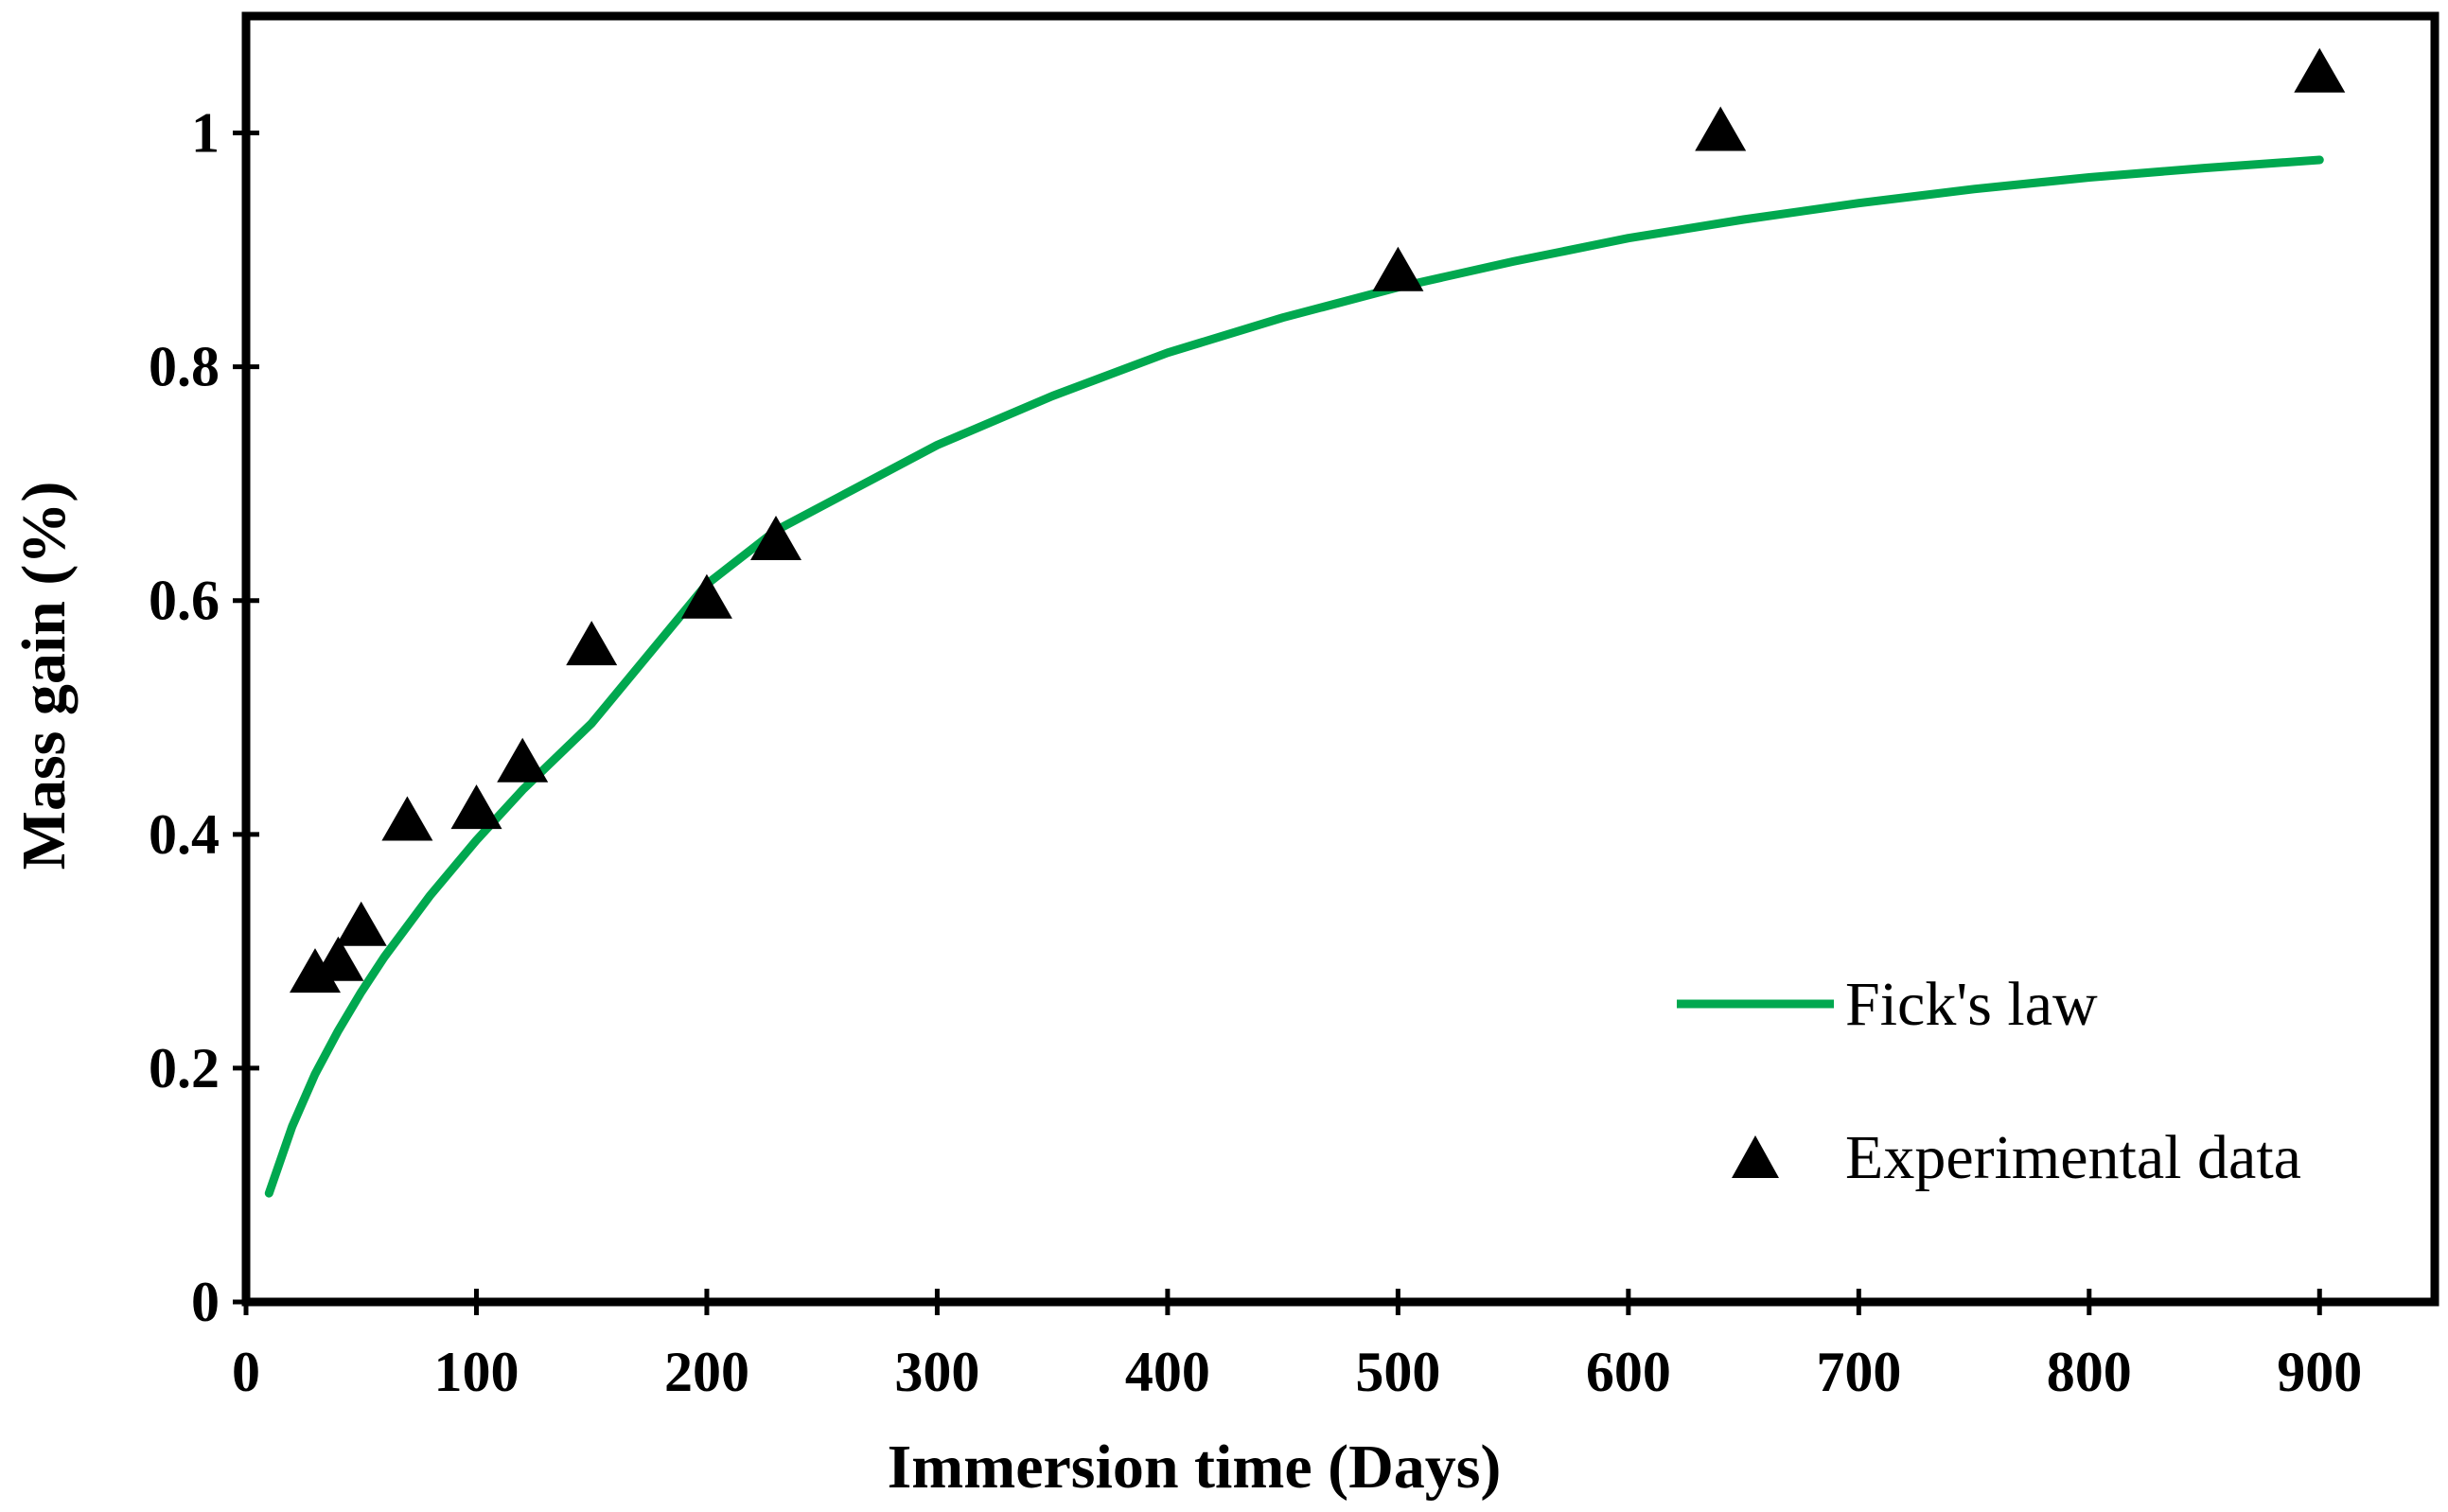 This screenshot has width=2448, height=1512. Describe the element at coordinates (206, 133) in the screenshot. I see `y-tick-label: 1` at that location.